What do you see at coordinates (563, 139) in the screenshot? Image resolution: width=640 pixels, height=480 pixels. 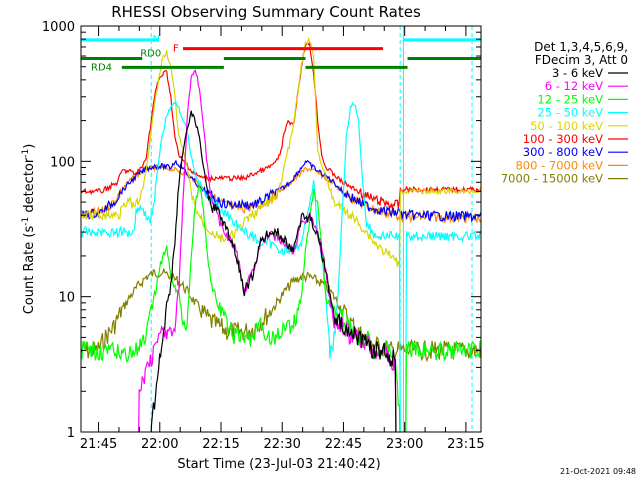 I see `legend-entry-5: 100 - 300 keV` at bounding box center [563, 139].